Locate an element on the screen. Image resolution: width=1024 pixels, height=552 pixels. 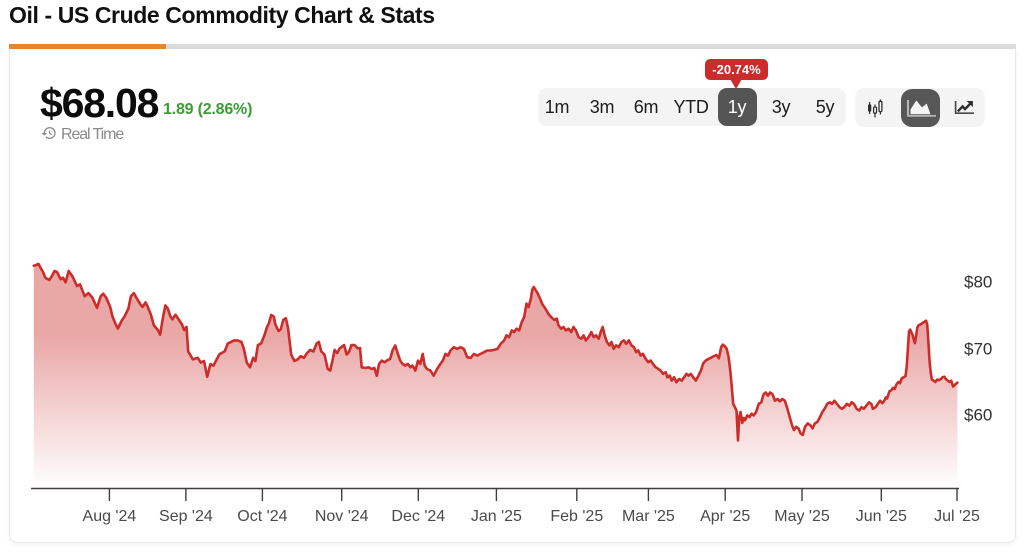
svg-text: Aug '24 is located at coordinates (110, 516).